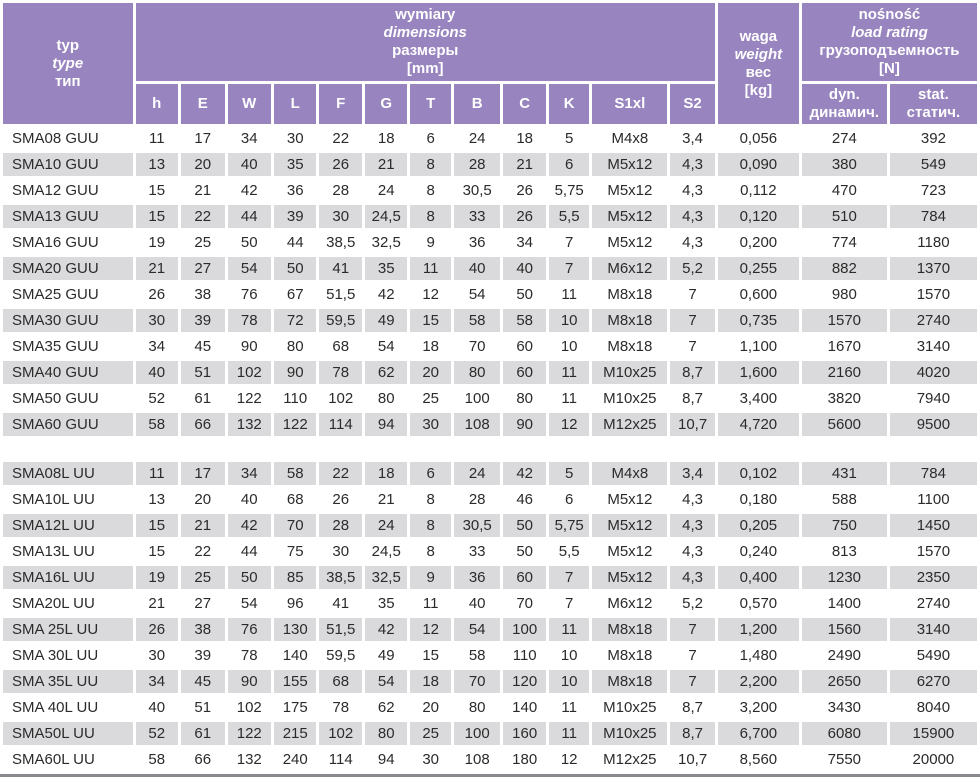 Image resolution: width=980 pixels, height=784 pixels. I want to click on value-cell: 274, so click(844, 138).